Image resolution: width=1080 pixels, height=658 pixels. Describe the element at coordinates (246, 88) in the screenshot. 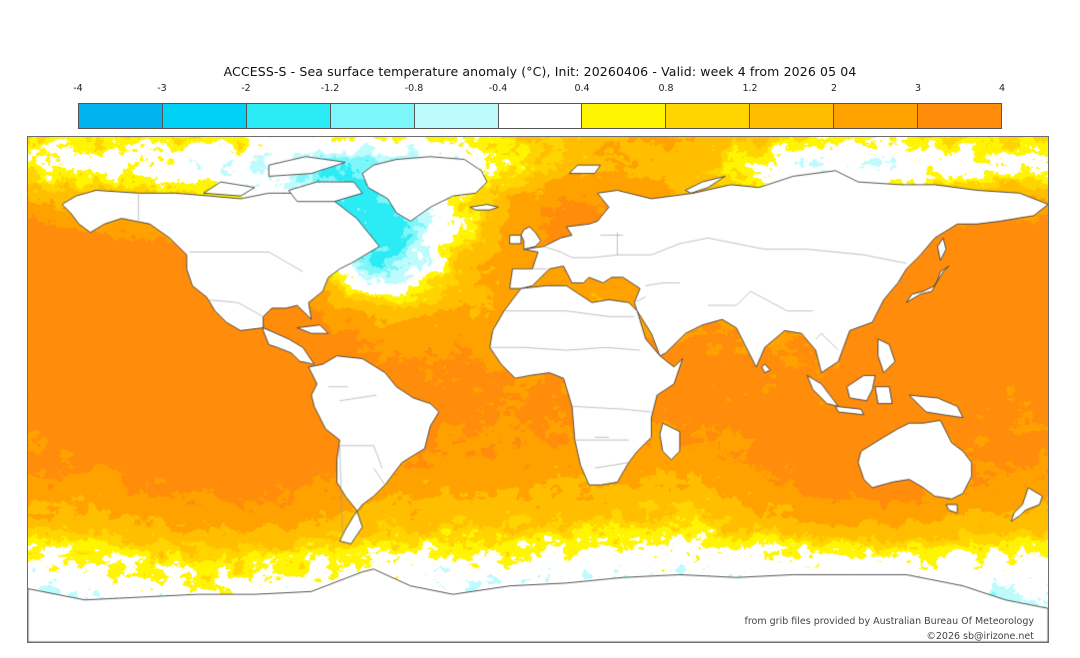

I see `colorbar-tick-2: -2` at that location.